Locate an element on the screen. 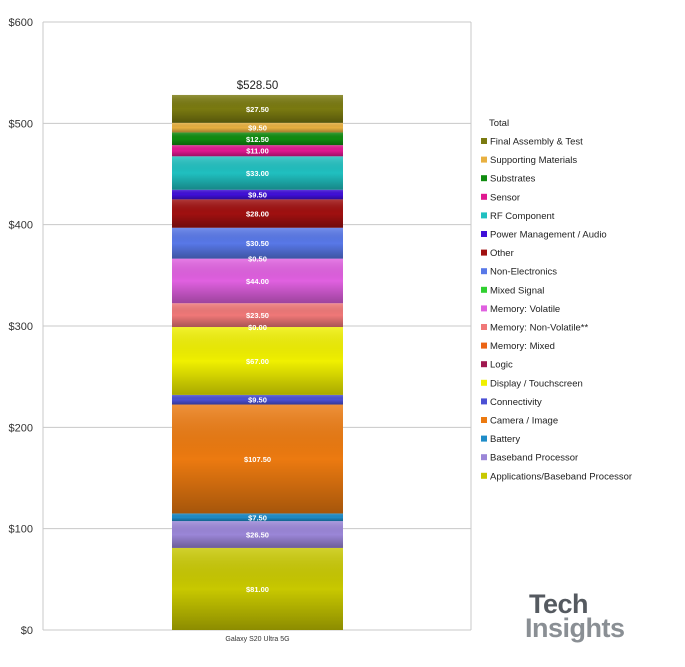 Image resolution: width=685 pixels, height=667 pixels. y-tick-label: $0 is located at coordinates (27, 631).